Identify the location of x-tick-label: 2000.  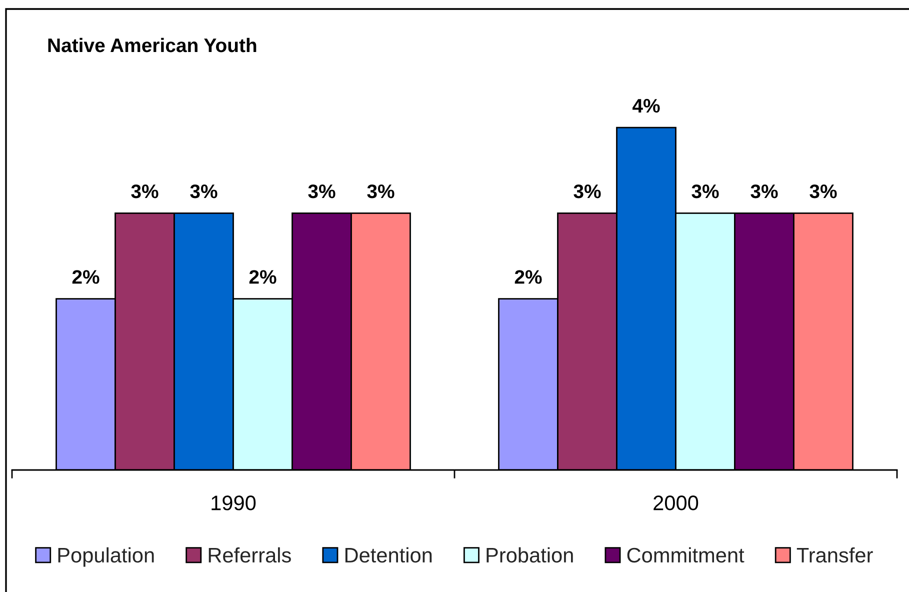
(676, 503).